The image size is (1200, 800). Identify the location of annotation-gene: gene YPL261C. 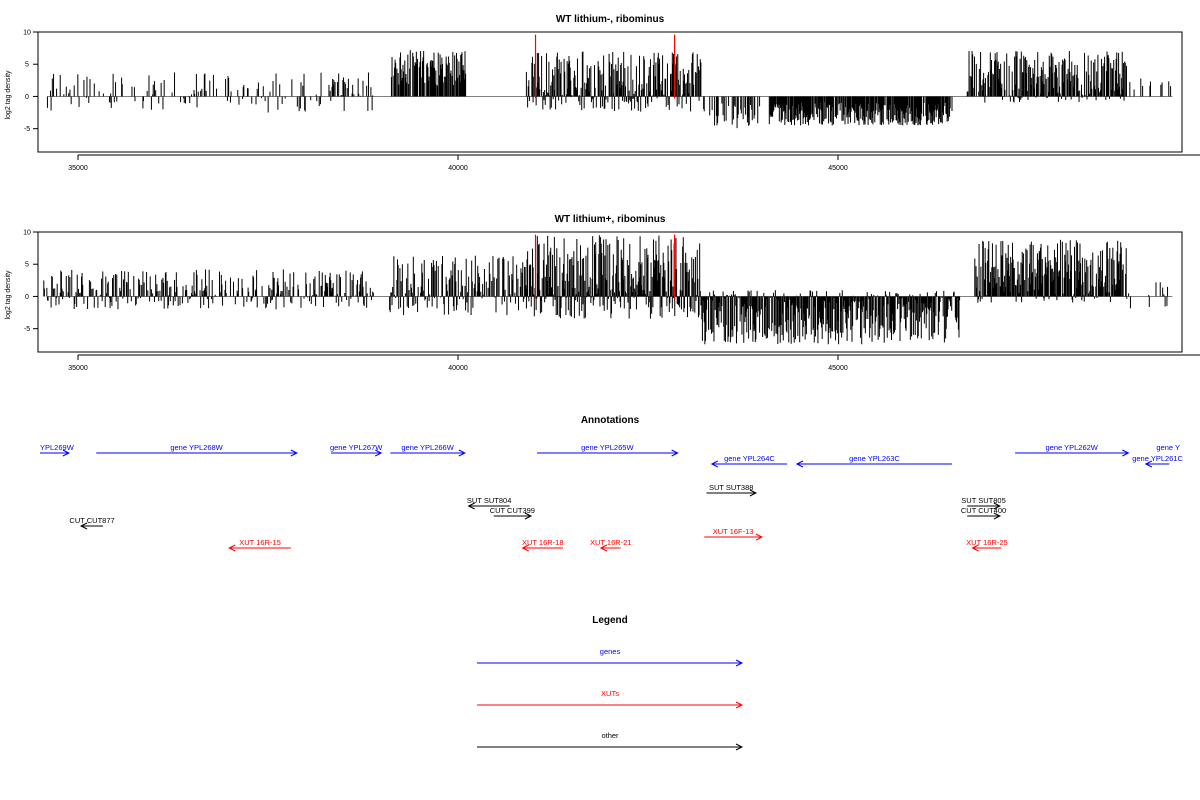
(1158, 461).